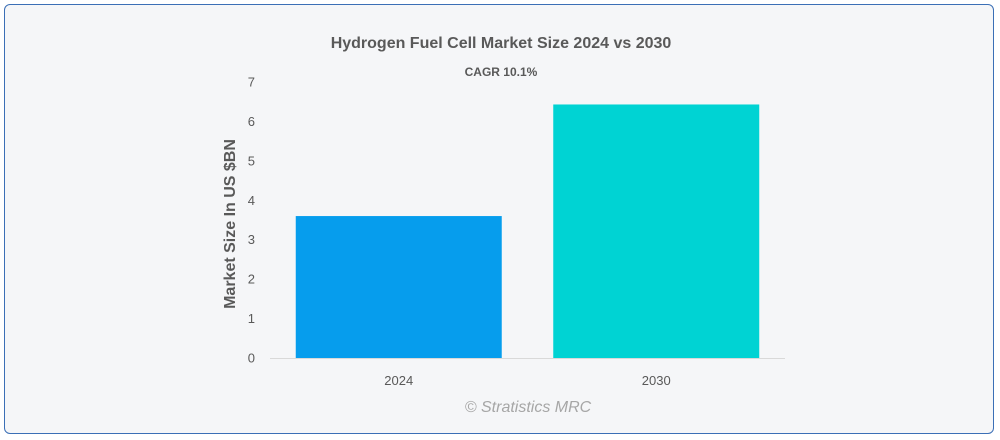 The height and width of the screenshot is (440, 1000). What do you see at coordinates (251, 279) in the screenshot?
I see `y-tick-label: 2` at bounding box center [251, 279].